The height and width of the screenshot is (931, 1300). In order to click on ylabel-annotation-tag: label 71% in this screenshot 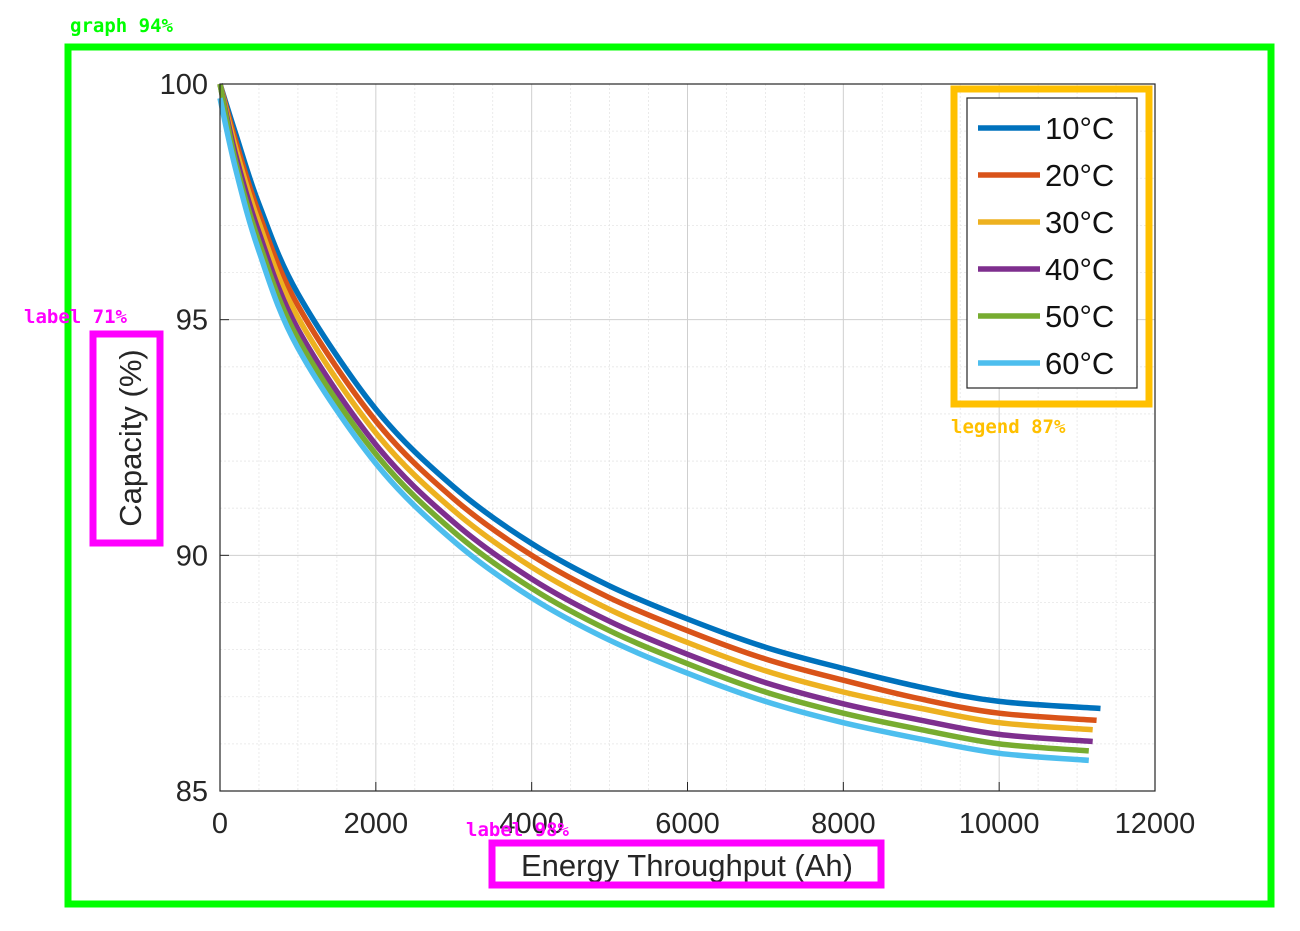, I will do `click(76, 317)`.